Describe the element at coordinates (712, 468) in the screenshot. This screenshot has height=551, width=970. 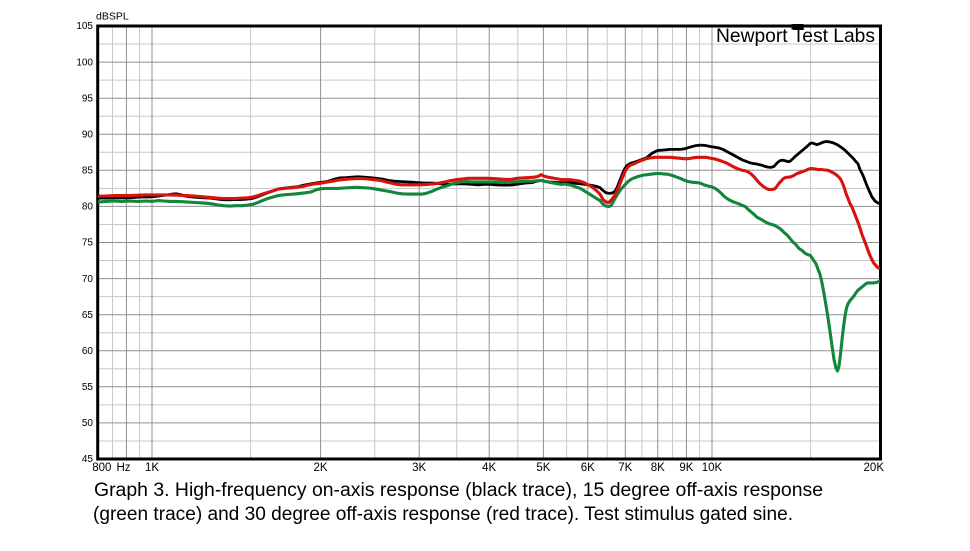
I see `svg-text: 10K` at that location.